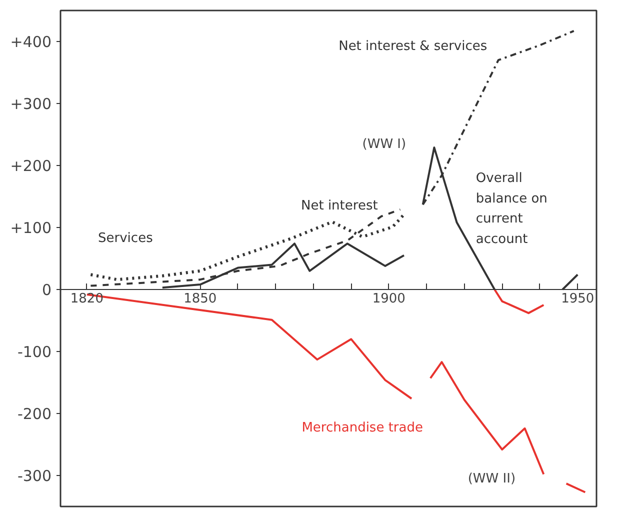 The height and width of the screenshot is (520, 620). Describe the element at coordinates (31, 166) in the screenshot. I see `y-tick-label: +200` at that location.